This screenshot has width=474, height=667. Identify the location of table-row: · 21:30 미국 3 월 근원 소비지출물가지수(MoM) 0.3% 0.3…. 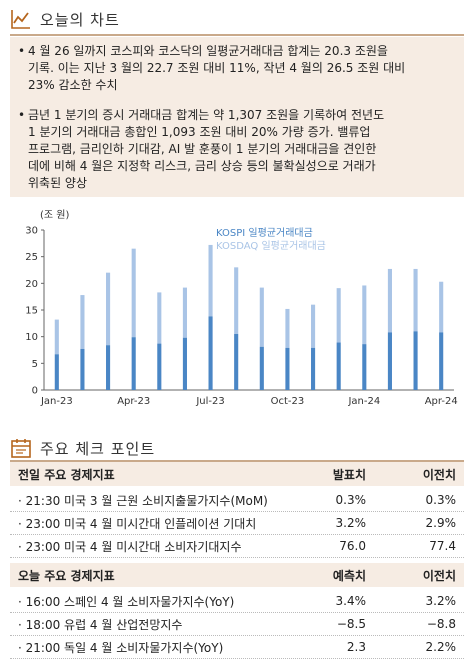
(237, 500).